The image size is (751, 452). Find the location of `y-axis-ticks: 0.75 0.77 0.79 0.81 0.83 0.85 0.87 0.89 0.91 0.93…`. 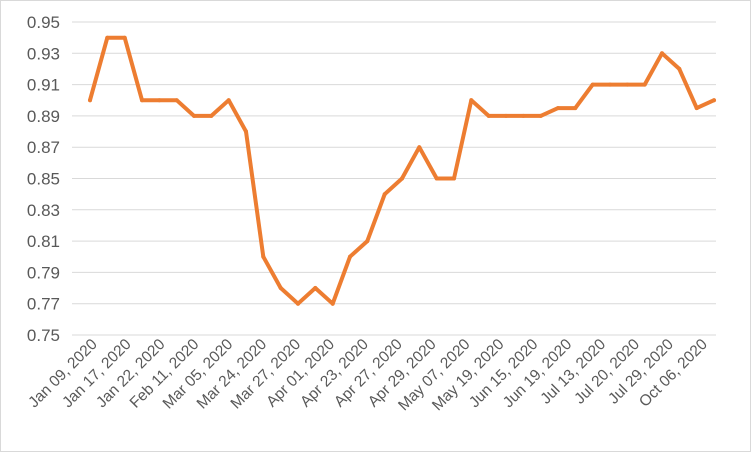

y-axis-ticks: 0.75 0.77 0.79 0.81 0.83 0.85 0.87 0.89 0.91 0.93… is located at coordinates (43, 179).